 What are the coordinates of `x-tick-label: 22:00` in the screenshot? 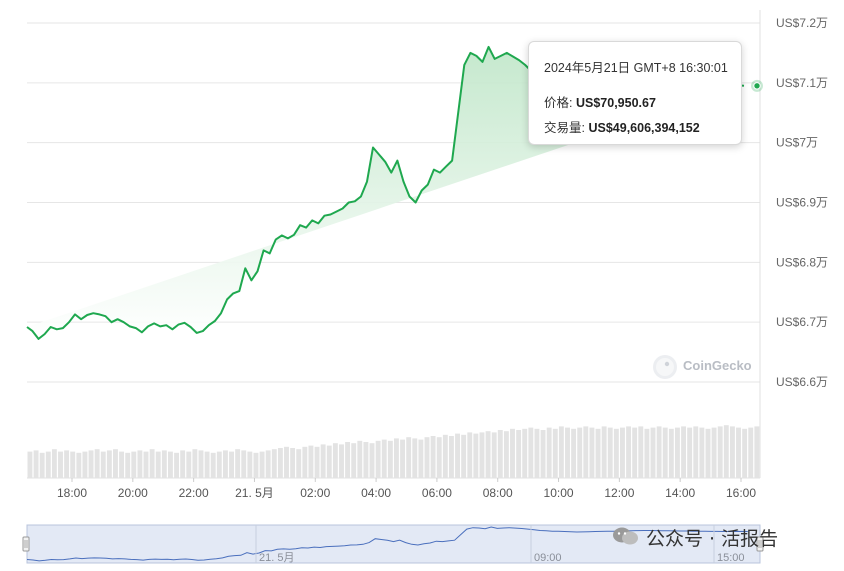 It's located at (194, 493).